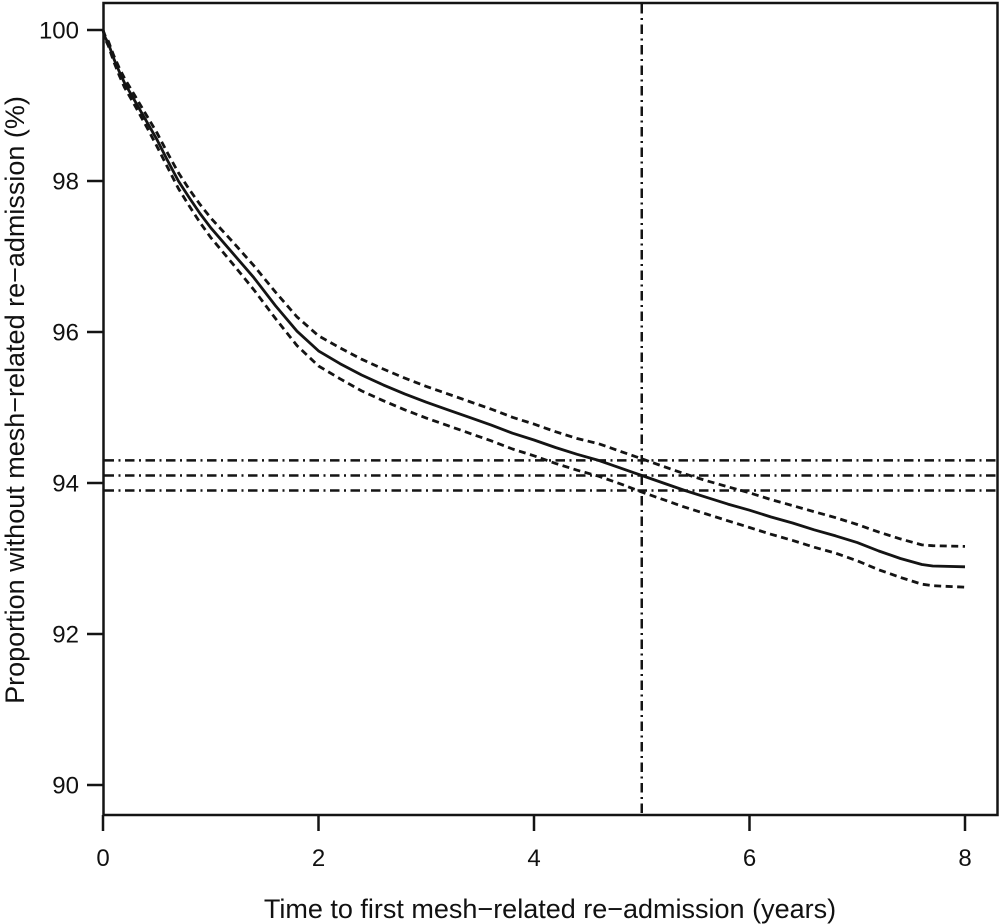 The height and width of the screenshot is (924, 1001). What do you see at coordinates (749, 858) in the screenshot?
I see `x-tick-label-6: 6` at bounding box center [749, 858].